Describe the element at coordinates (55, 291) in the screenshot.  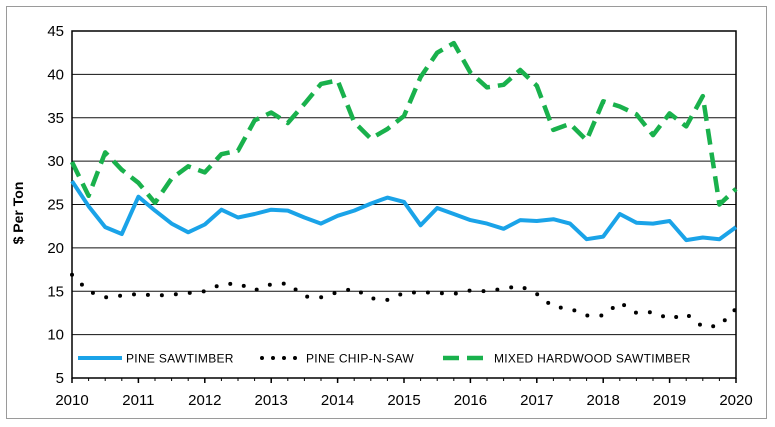
I see `y-tick-label: 15` at that location.